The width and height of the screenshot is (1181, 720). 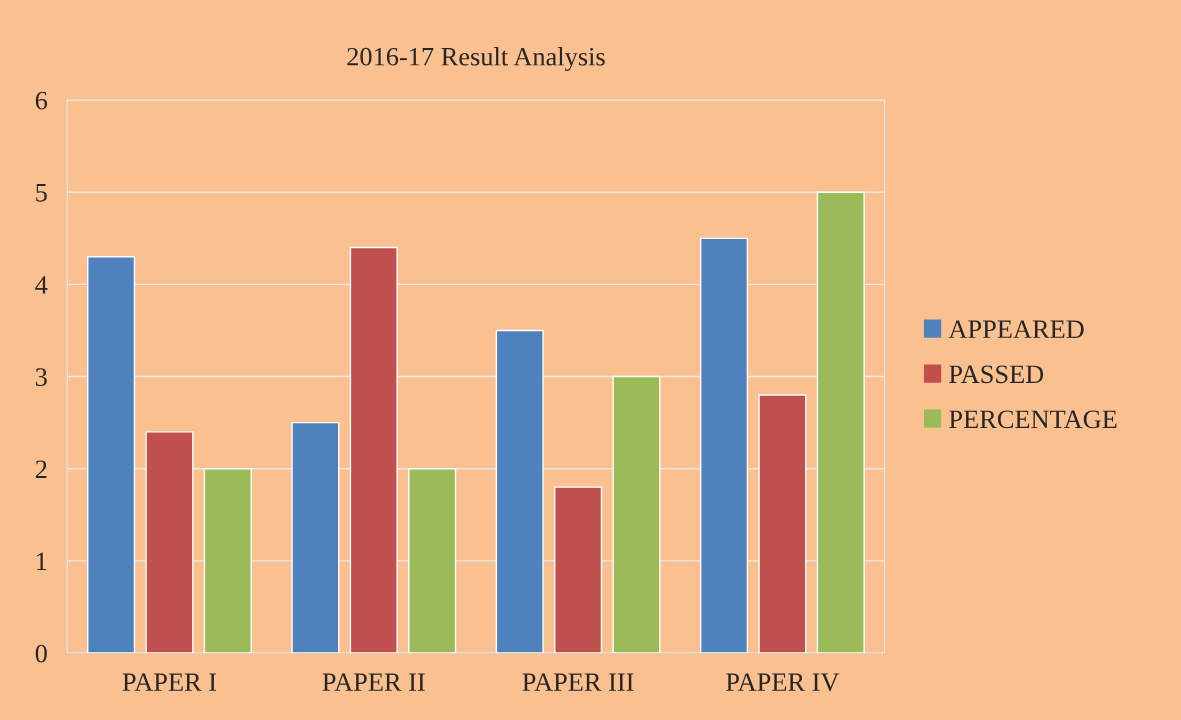 I want to click on y-tick-label: 2, so click(x=41, y=469).